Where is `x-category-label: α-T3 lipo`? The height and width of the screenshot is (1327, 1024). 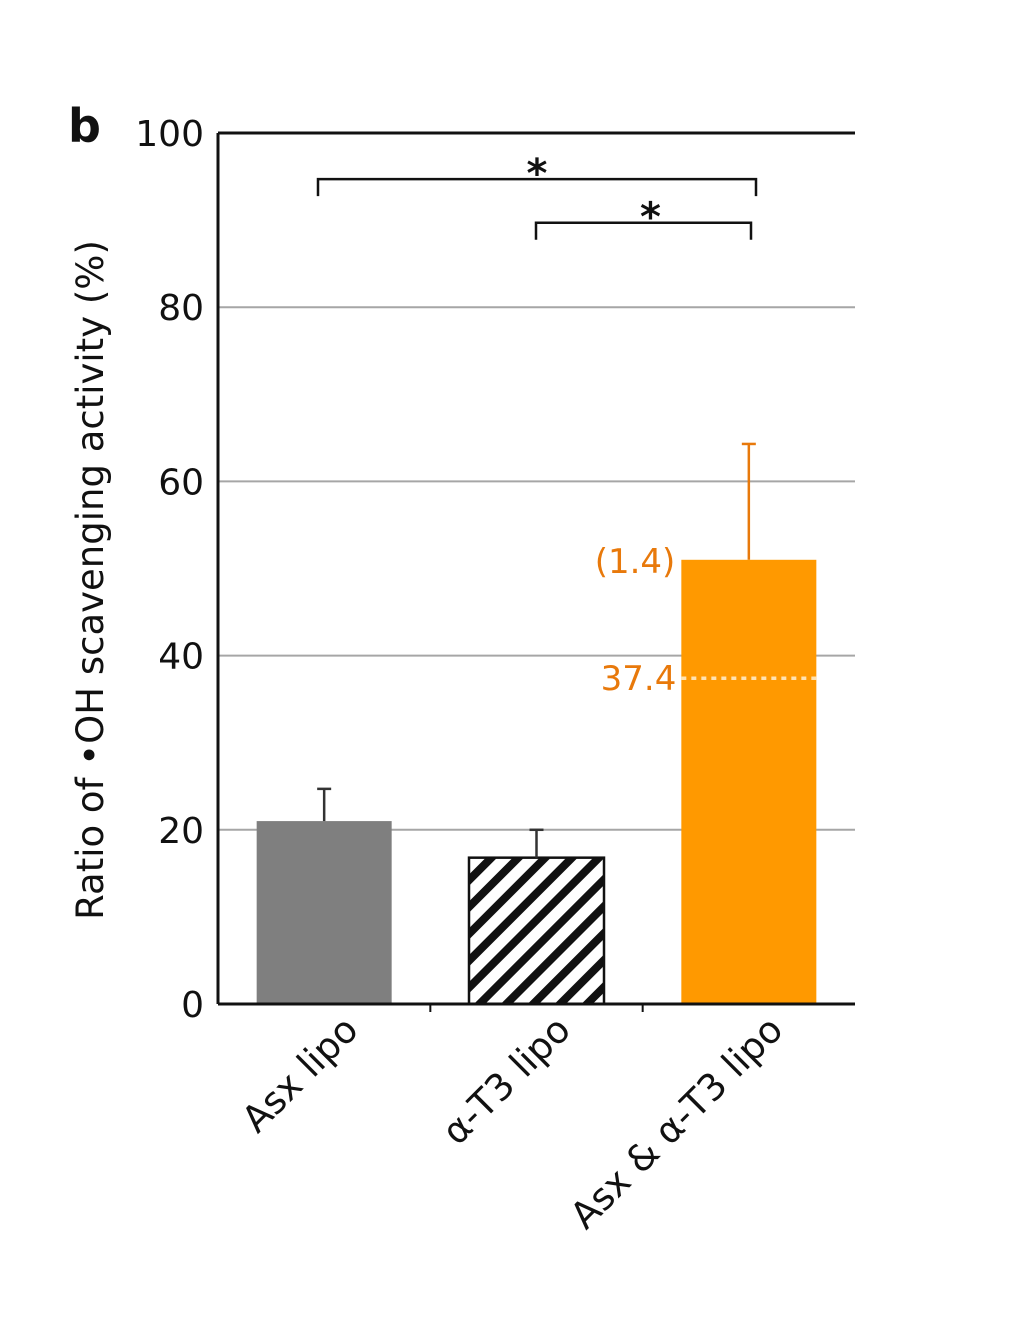 x-category-label: α-T3 lipo is located at coordinates (506, 1080).